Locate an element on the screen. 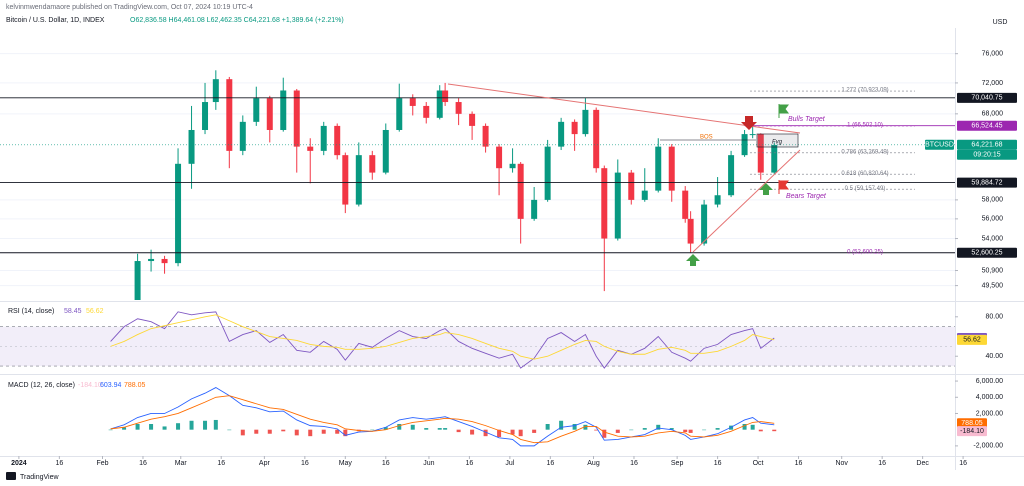 The height and width of the screenshot is (486, 1024). y-tick-label: 6,000.00 is located at coordinates (989, 381).